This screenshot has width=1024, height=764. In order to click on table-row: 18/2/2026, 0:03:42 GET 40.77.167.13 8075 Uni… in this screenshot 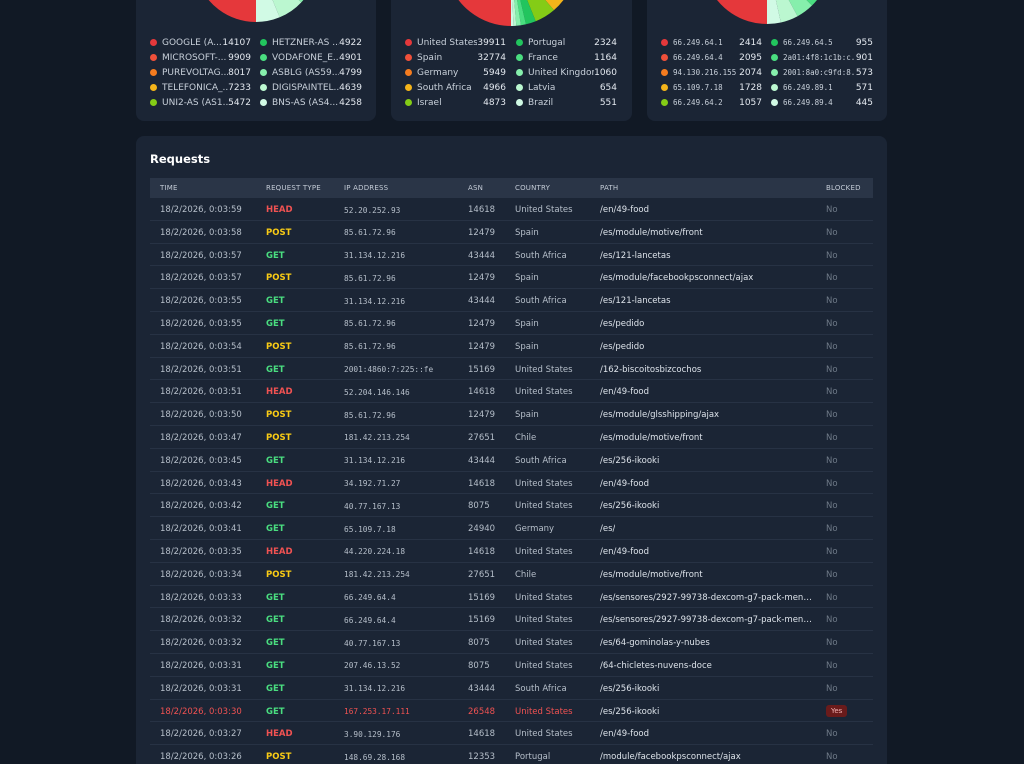, I will do `click(511, 506)`.